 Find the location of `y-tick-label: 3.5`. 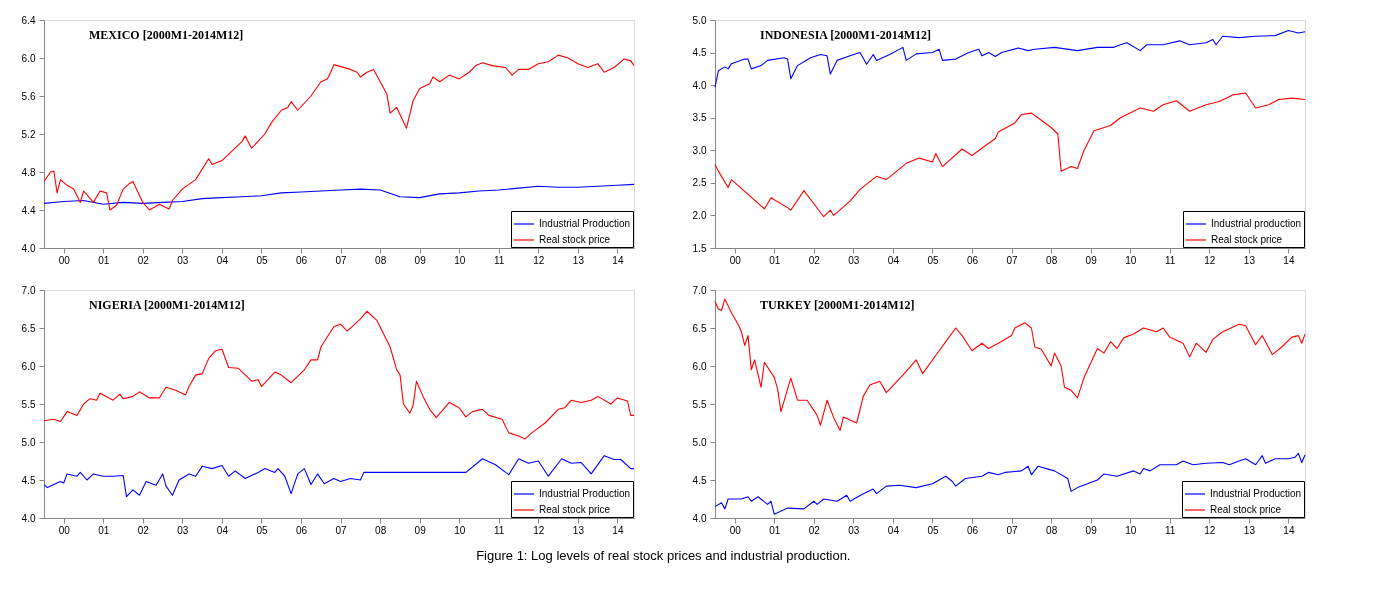

y-tick-label: 3.5 is located at coordinates (699, 118).